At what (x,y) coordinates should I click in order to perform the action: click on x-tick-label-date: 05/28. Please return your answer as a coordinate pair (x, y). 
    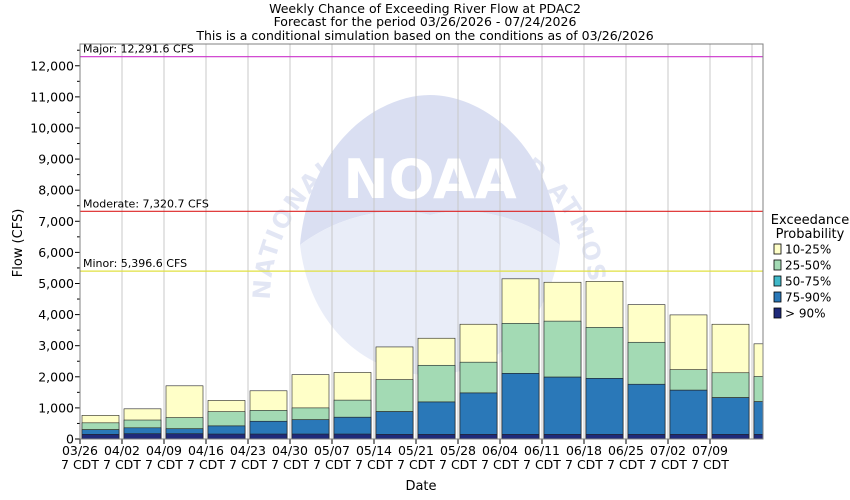
    Looking at the image, I should click on (458, 450).